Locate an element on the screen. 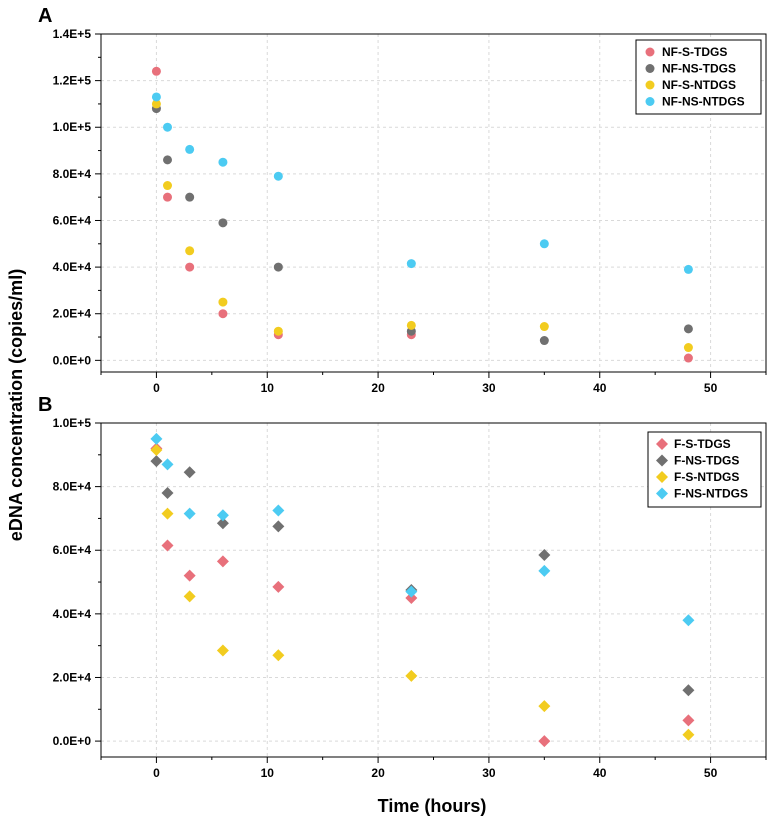  legend-label-f-ns-ntdgs: F-NS-NTDGS is located at coordinates (711, 494).